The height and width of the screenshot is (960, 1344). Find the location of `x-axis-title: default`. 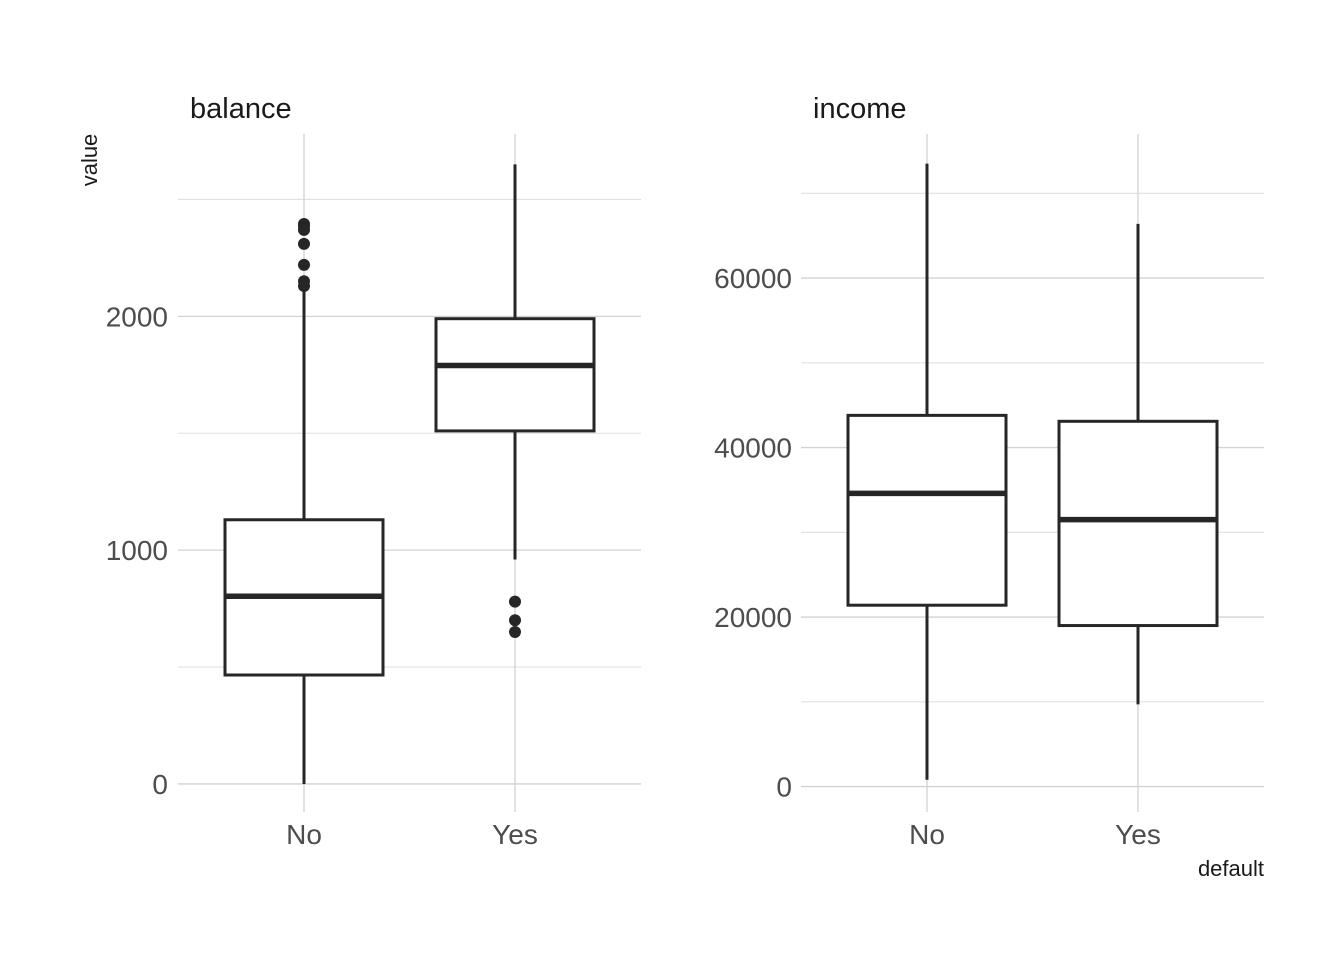

x-axis-title: default is located at coordinates (1231, 868).